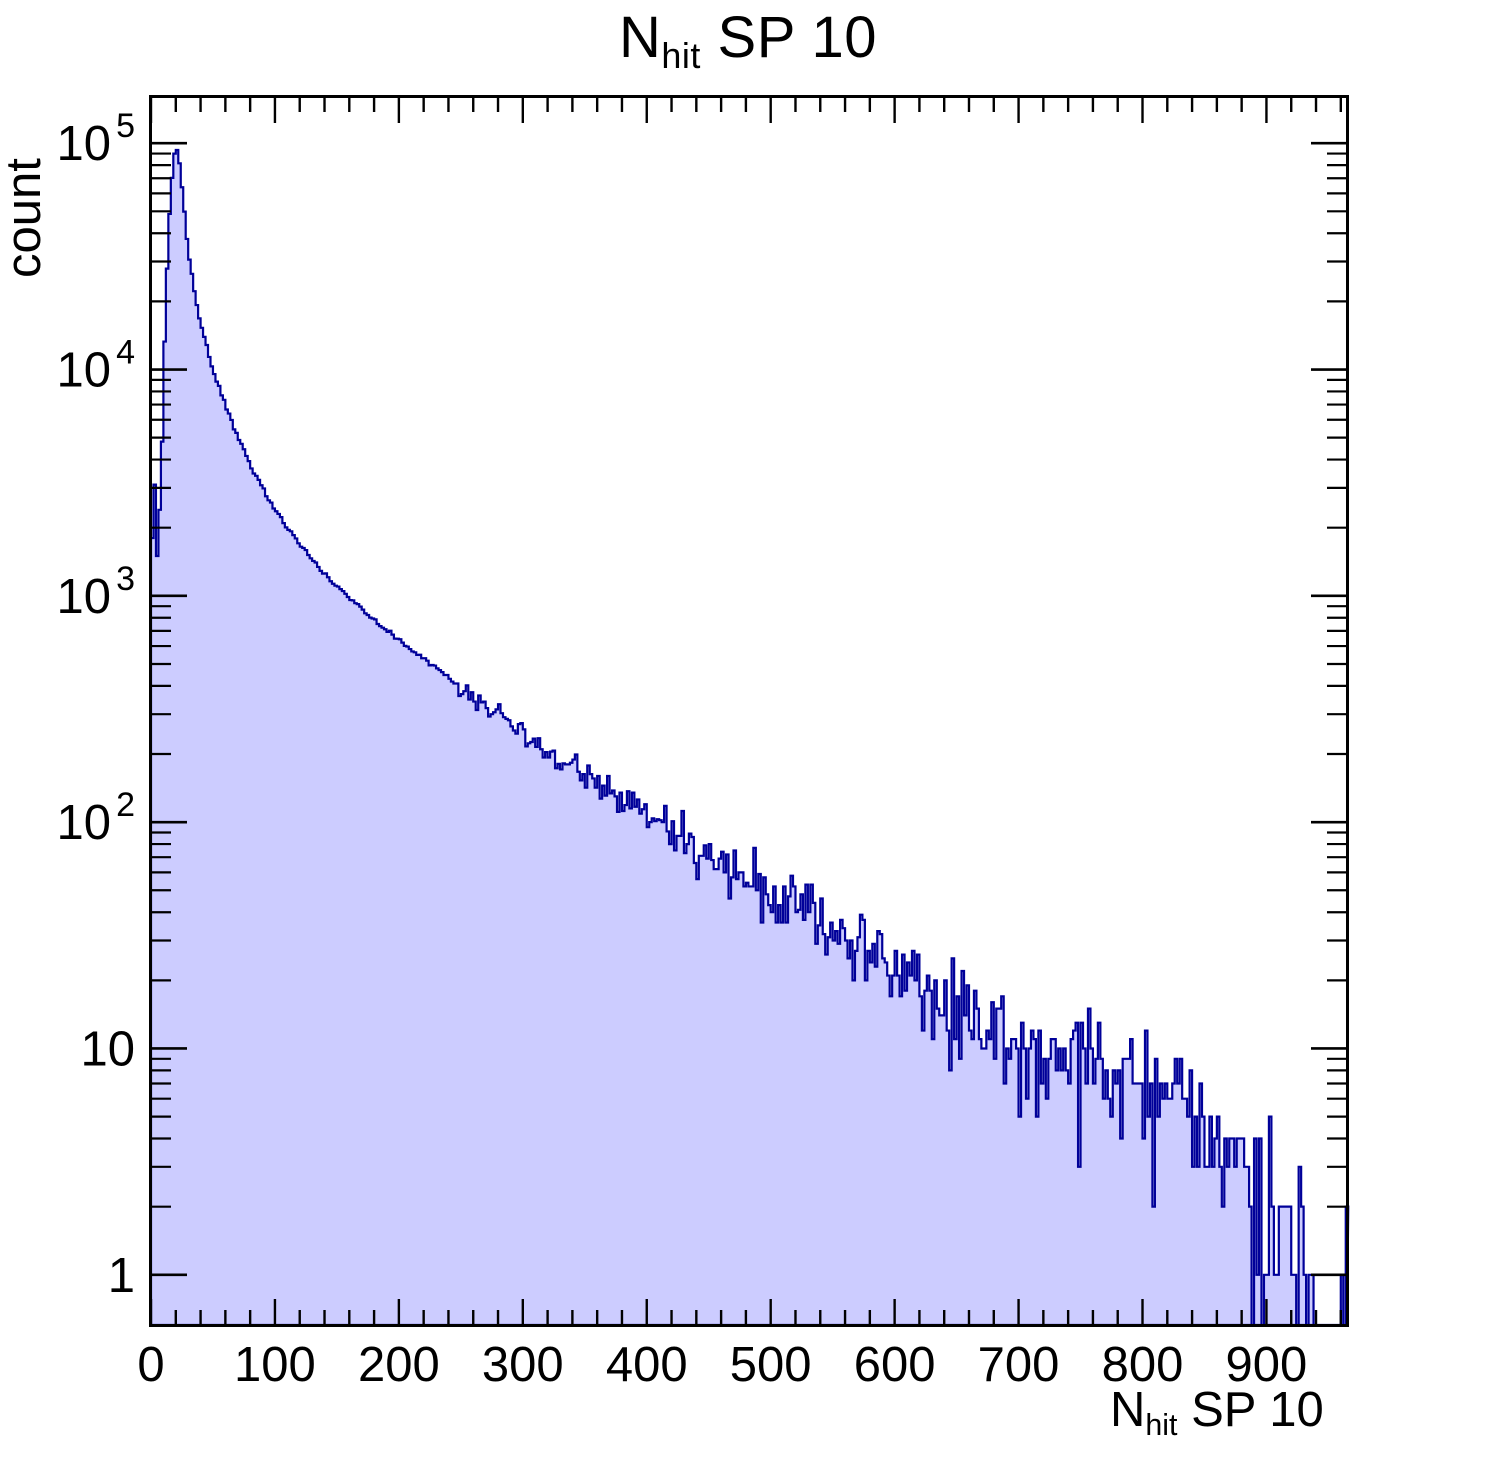 Image resolution: width=1496 pixels, height=1472 pixels. Describe the element at coordinates (788, 37) in the screenshot. I see `chart-title-rest: SP 10` at that location.